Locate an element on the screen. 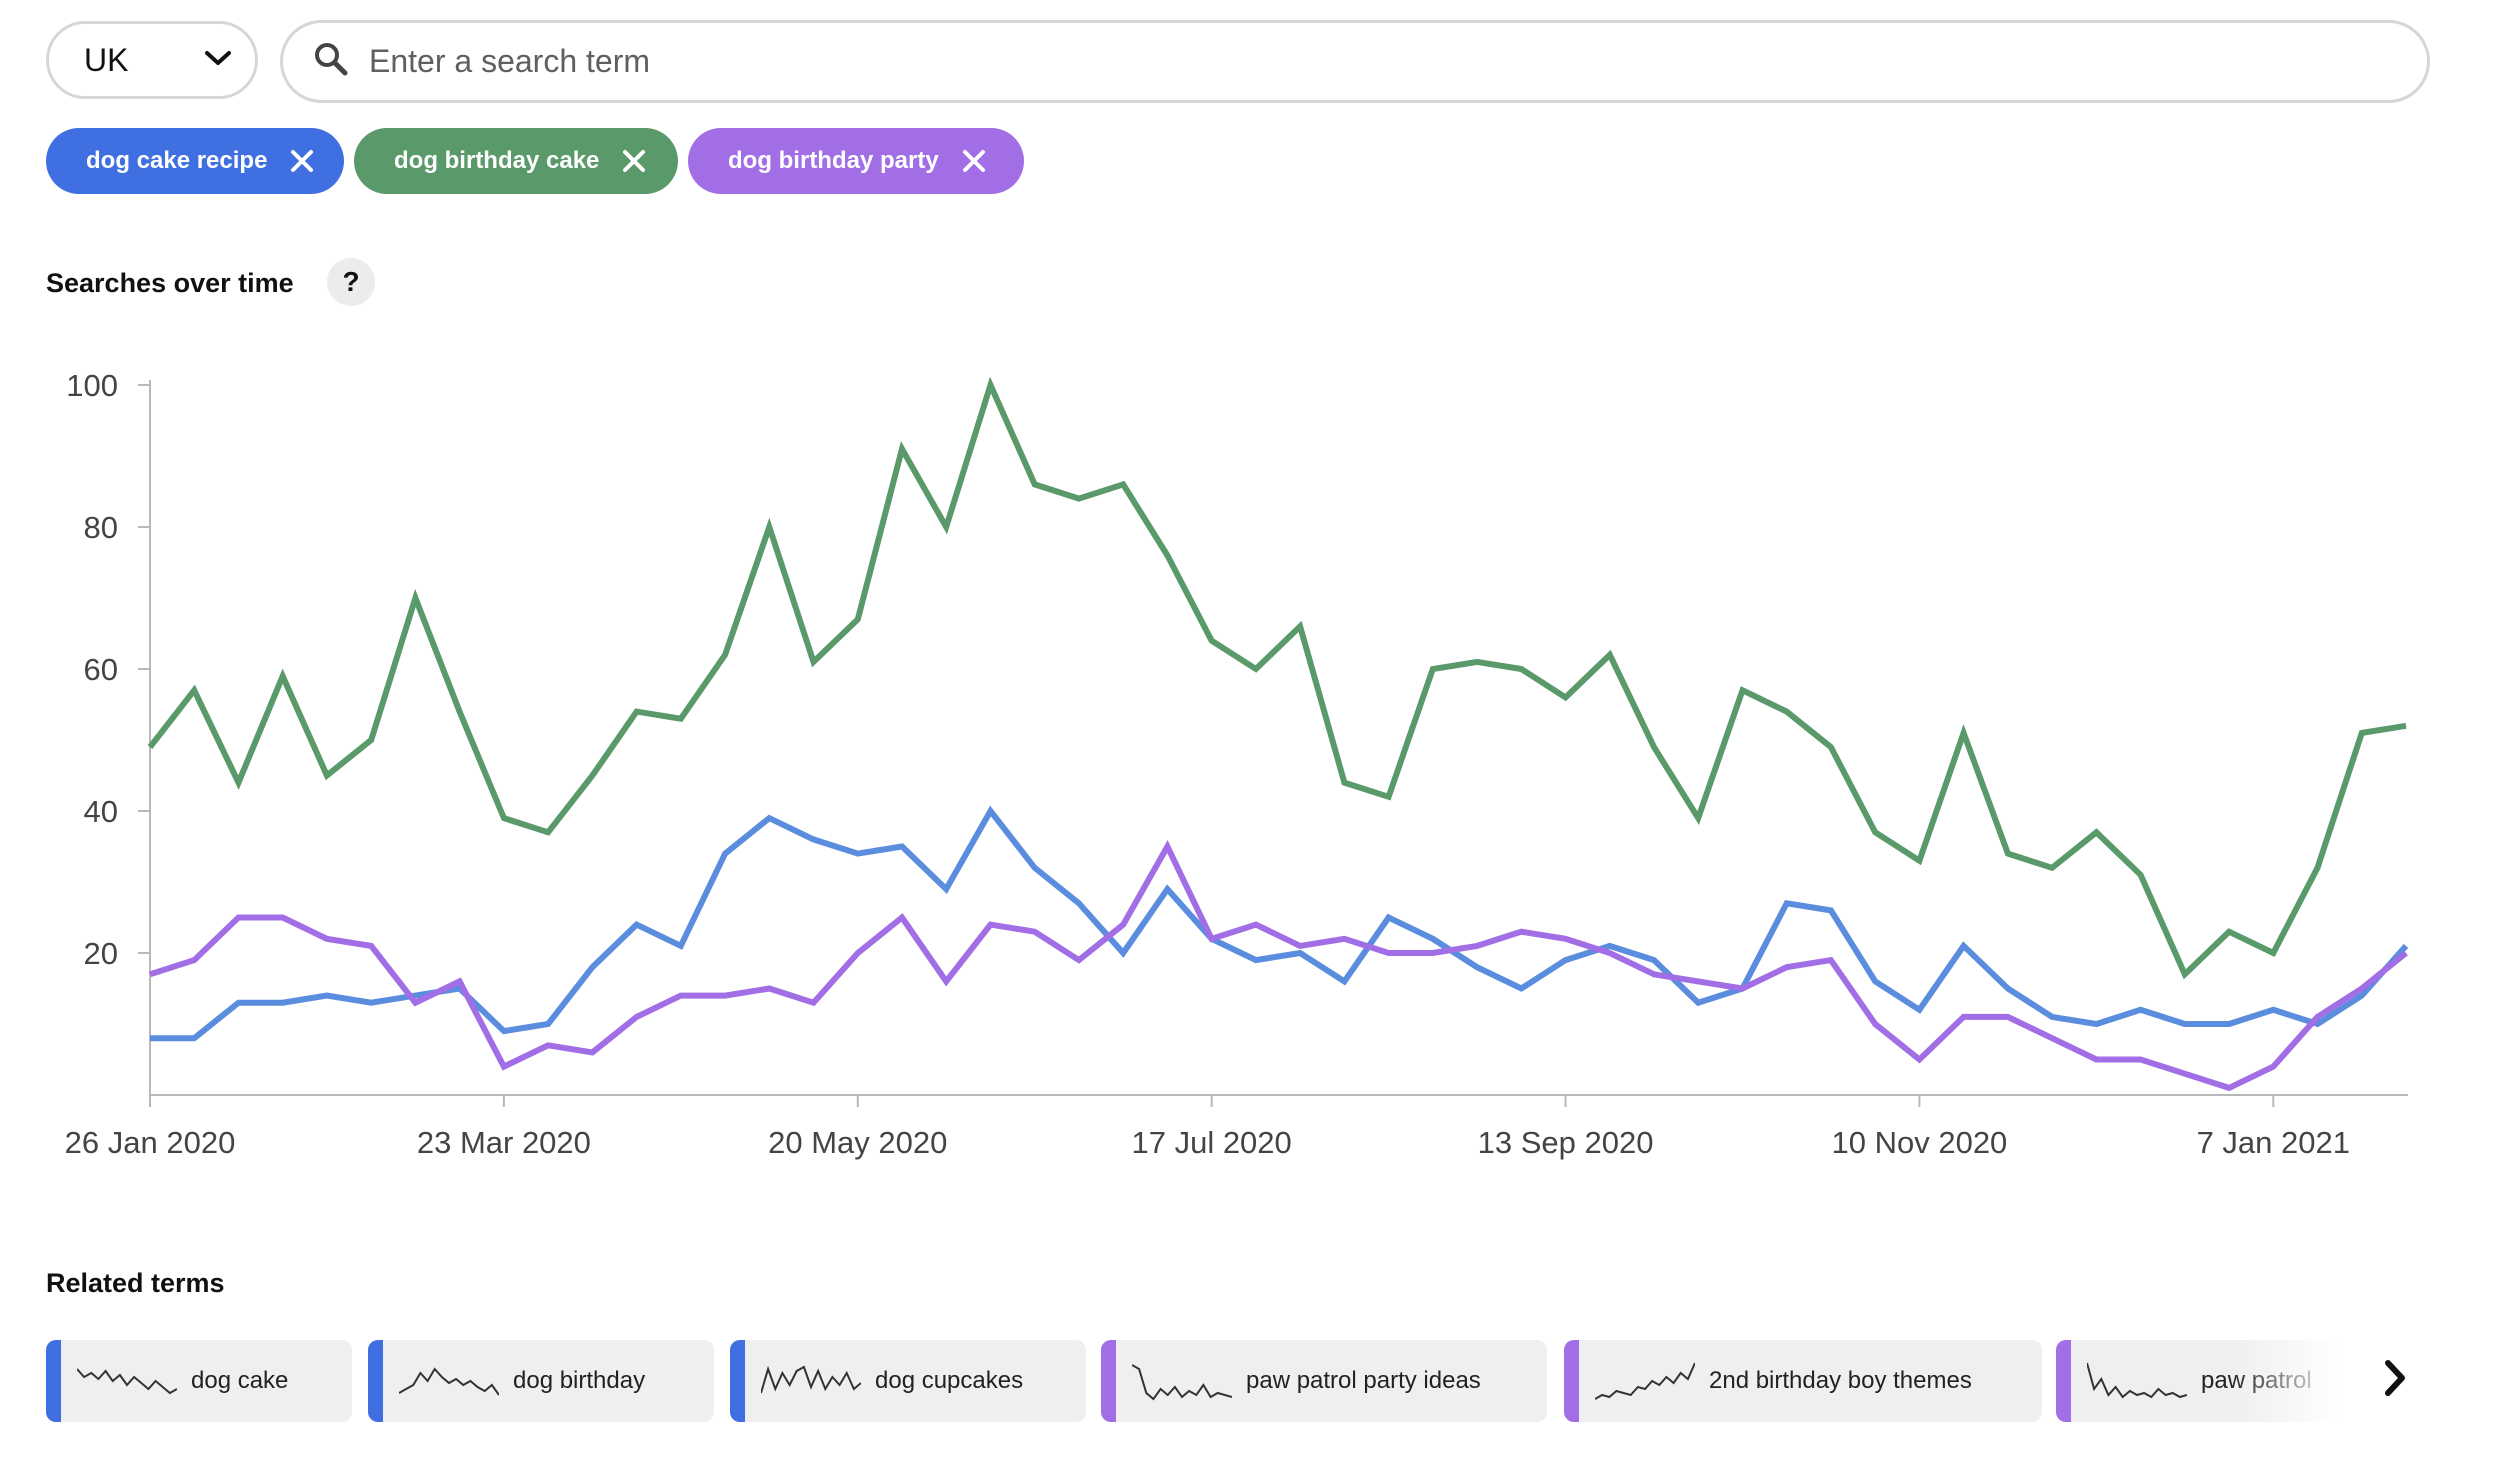  x-tick-label: 17 Jul 2020 is located at coordinates (1211, 1142).